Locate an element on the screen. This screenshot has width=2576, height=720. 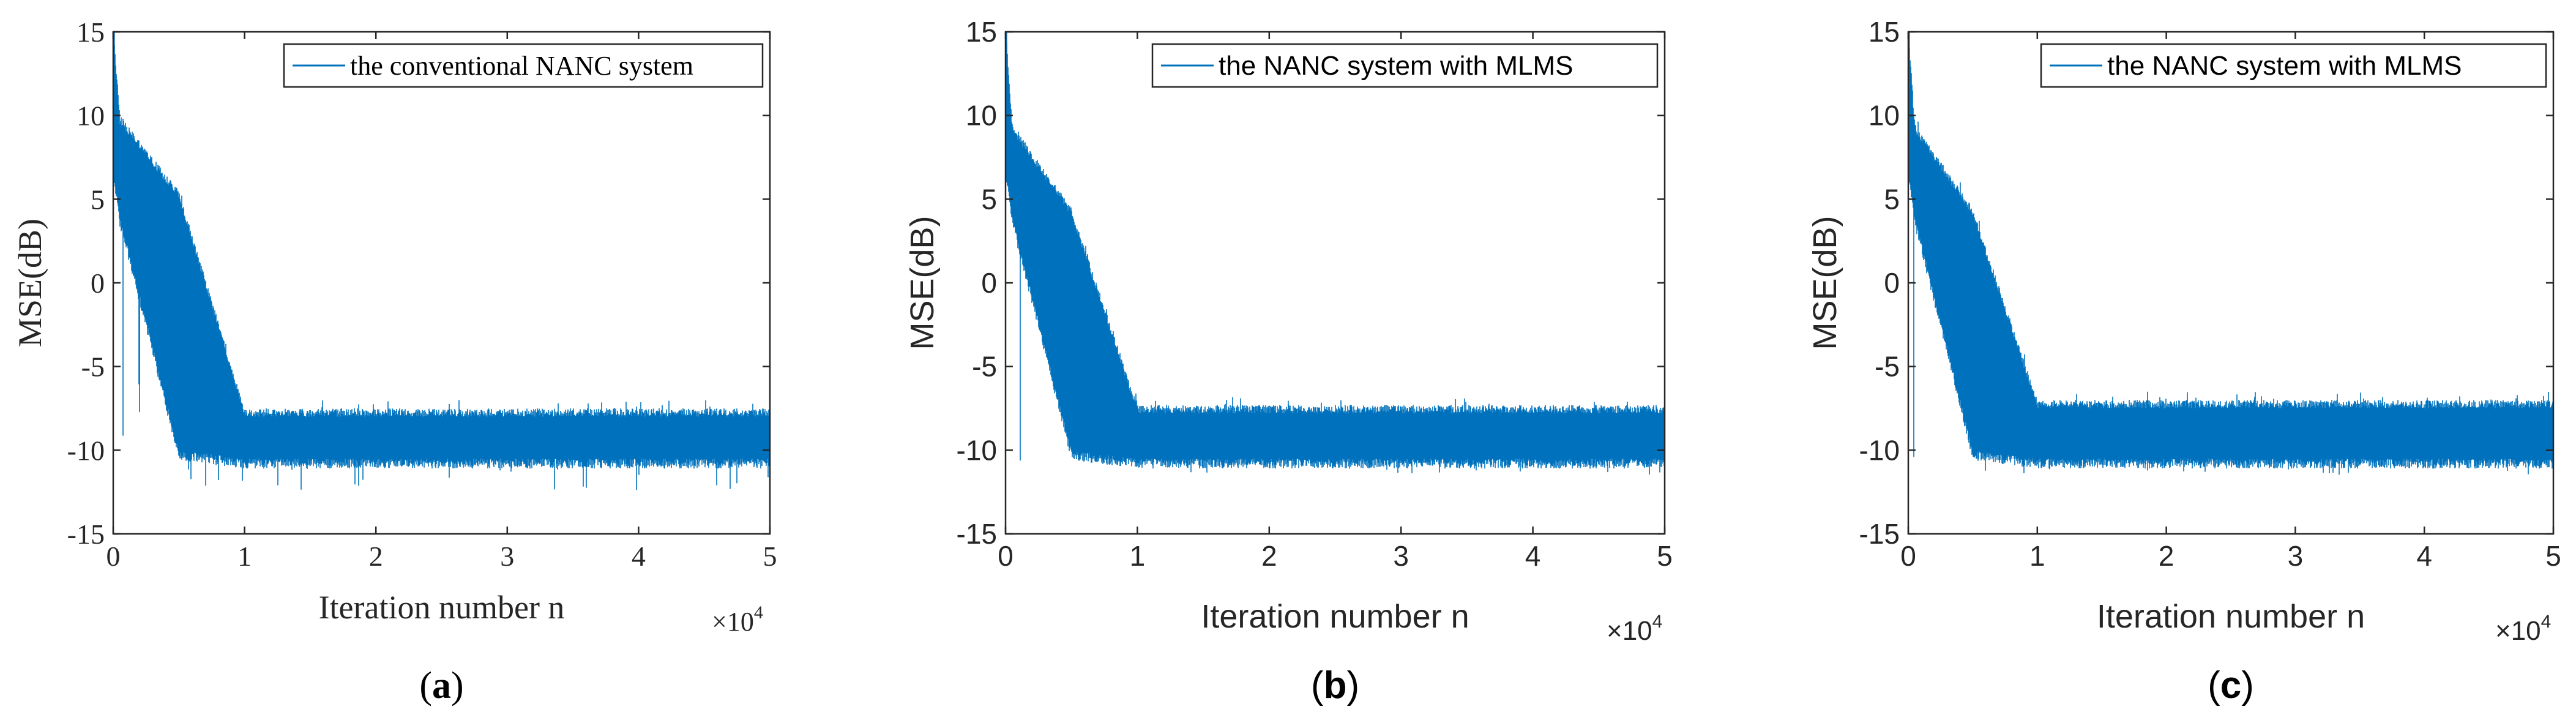
caption: (a) is located at coordinates (441, 686).